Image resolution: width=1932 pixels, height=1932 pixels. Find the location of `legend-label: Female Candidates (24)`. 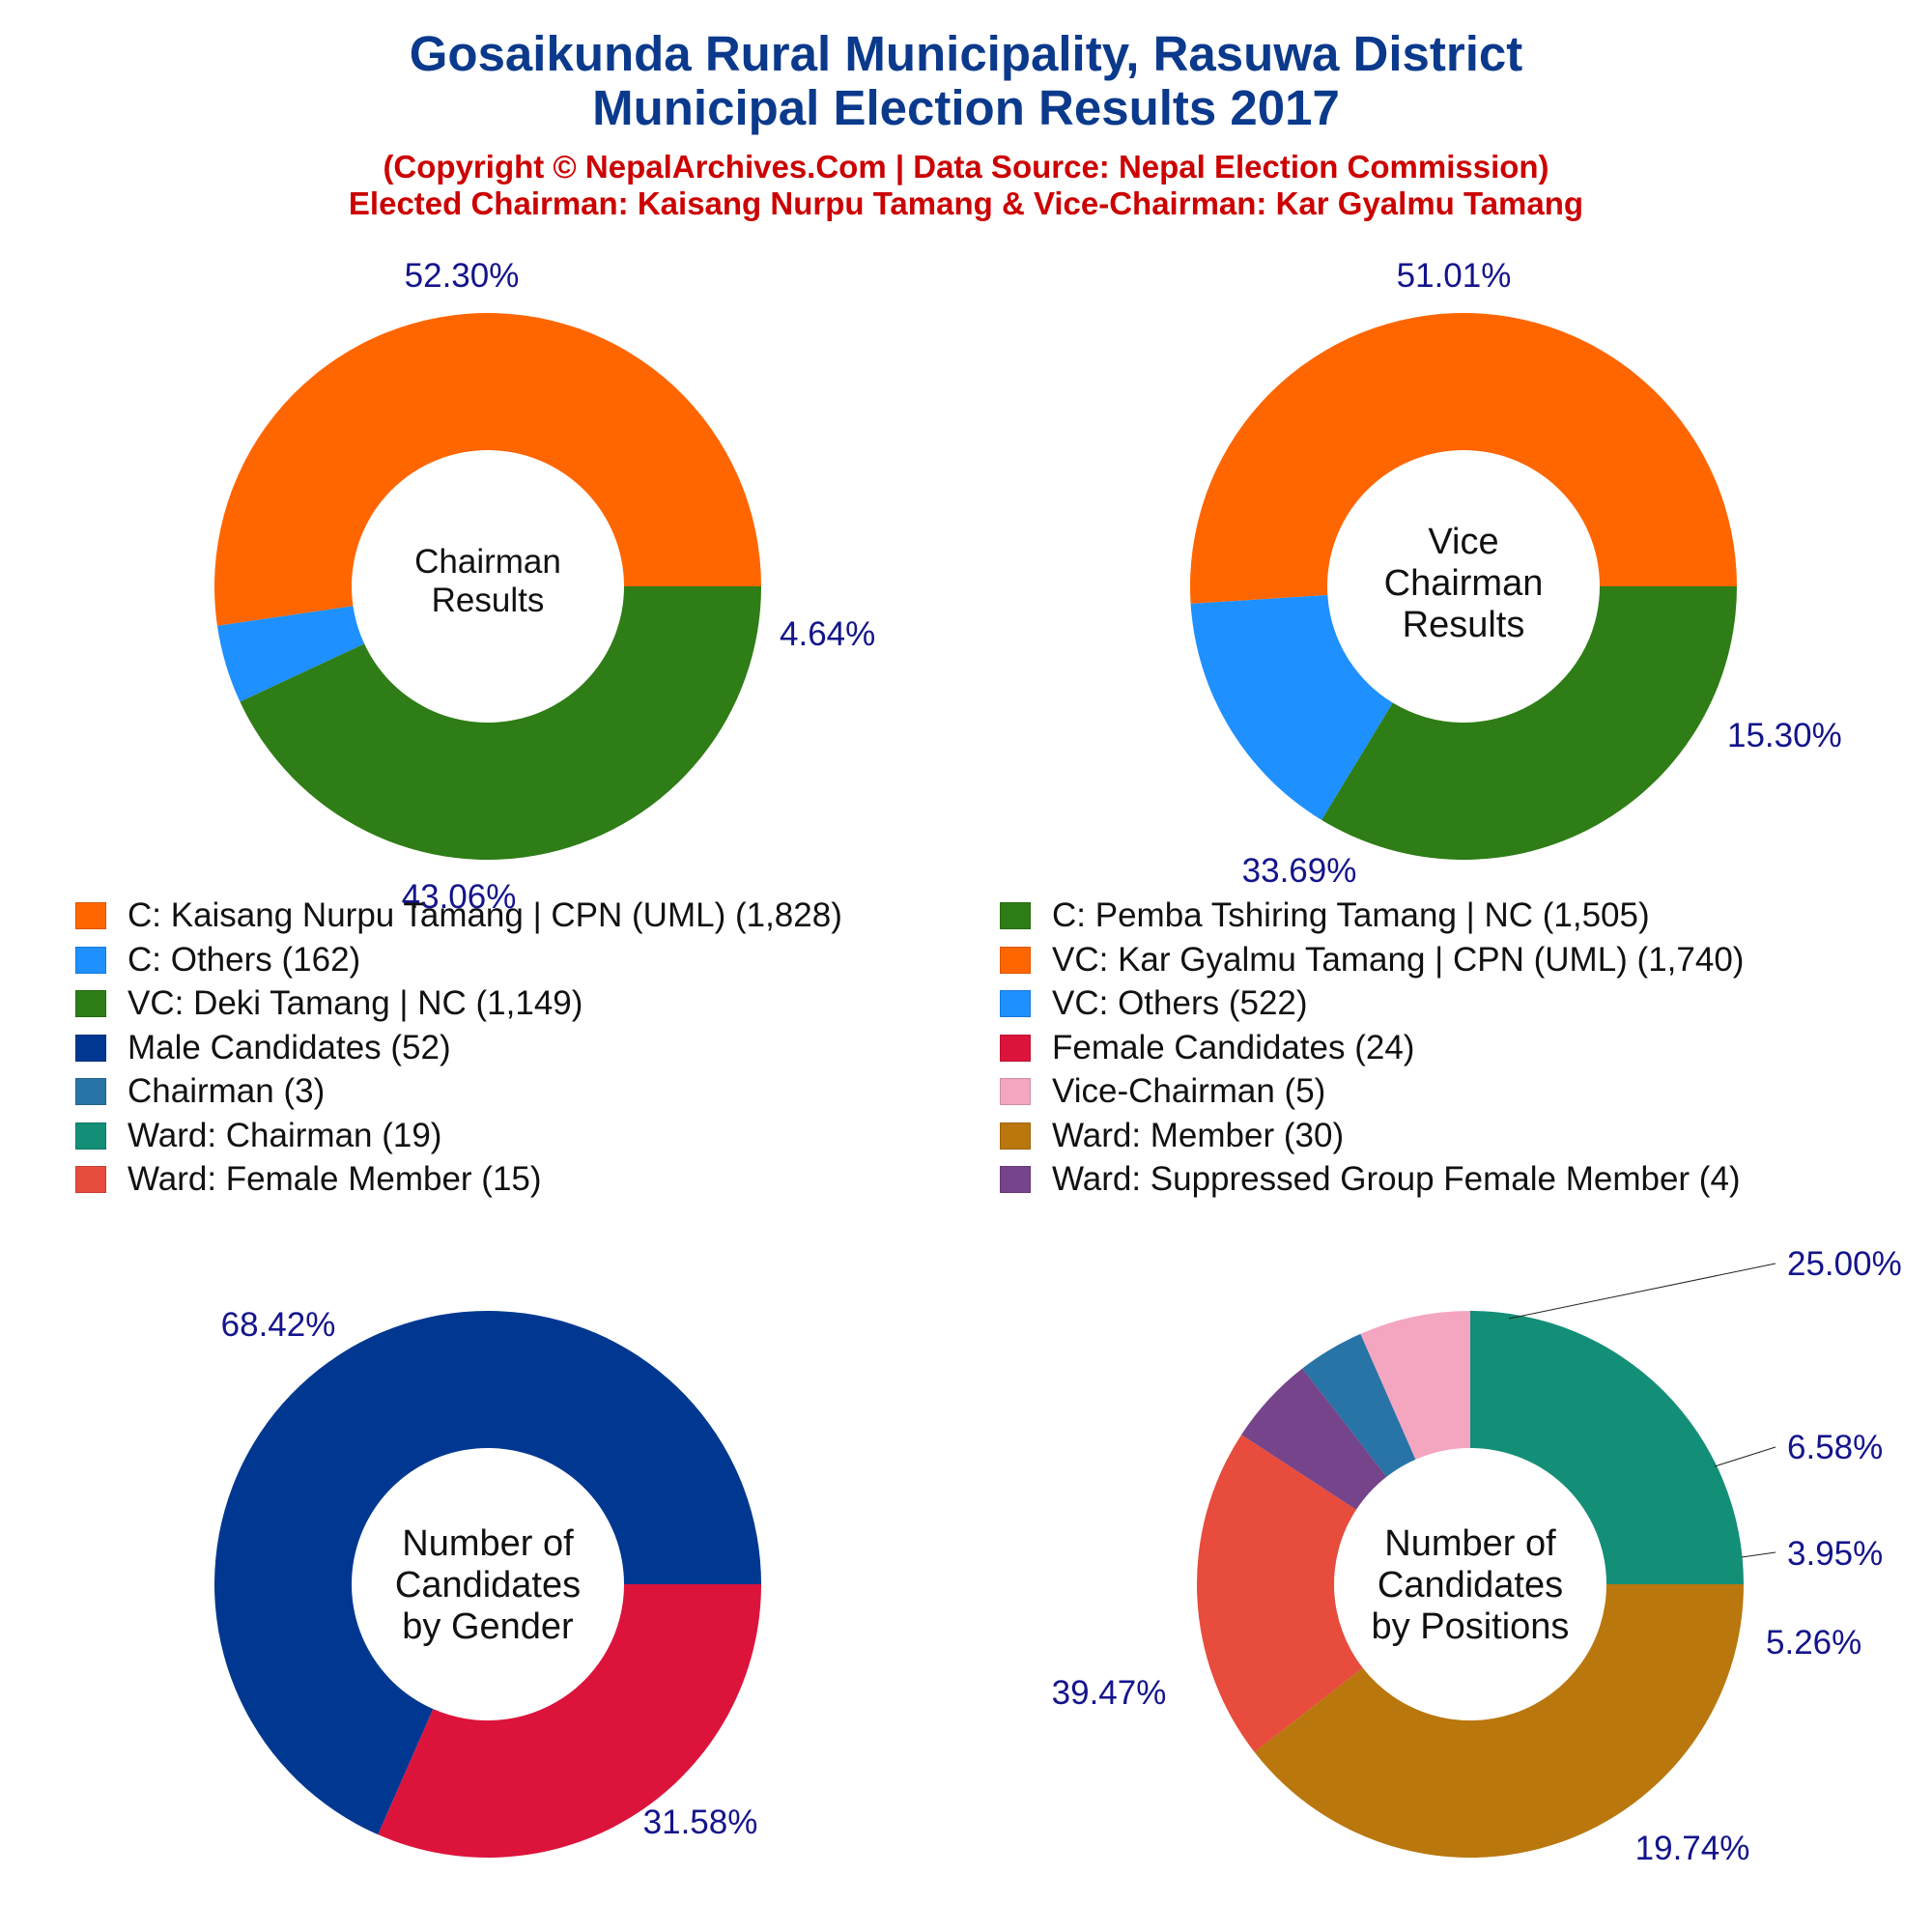

legend-label: Female Candidates (24) is located at coordinates (1233, 1047).